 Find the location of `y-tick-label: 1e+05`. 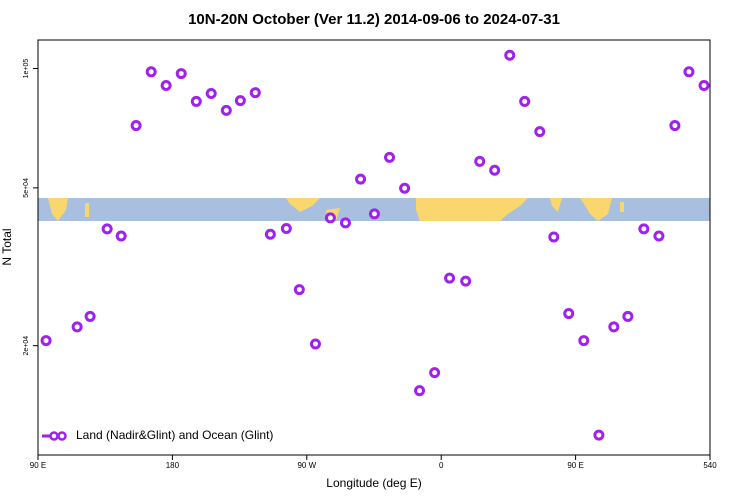

y-tick-label: 1e+05 is located at coordinates (26, 69).